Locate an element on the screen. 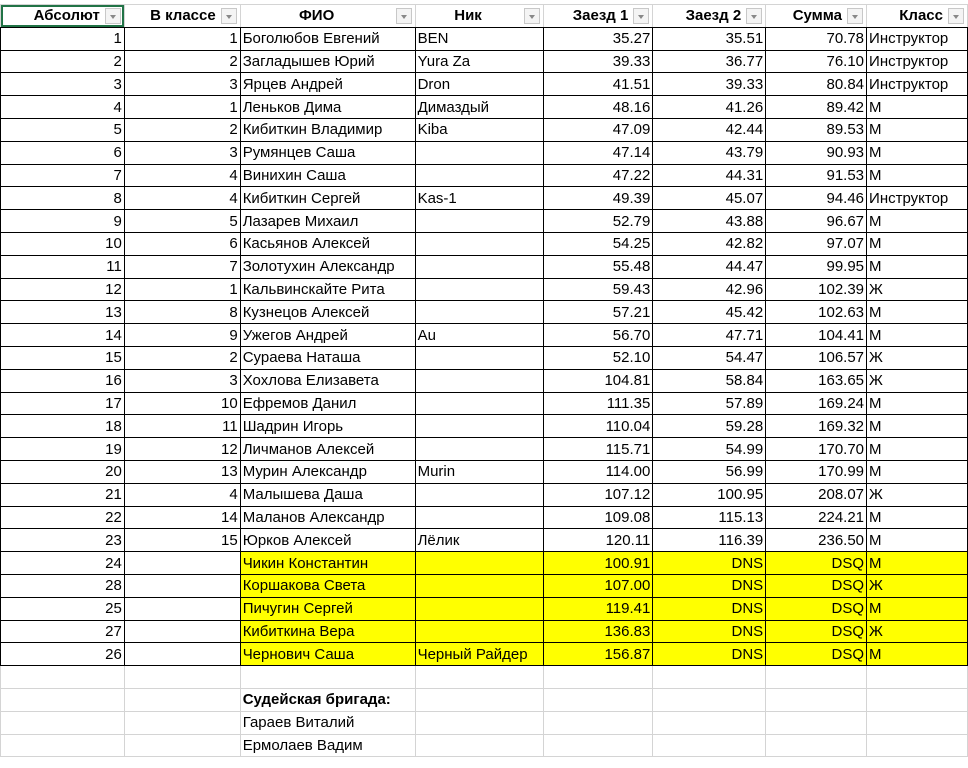  cell-sum: 99.95 is located at coordinates (816, 266).